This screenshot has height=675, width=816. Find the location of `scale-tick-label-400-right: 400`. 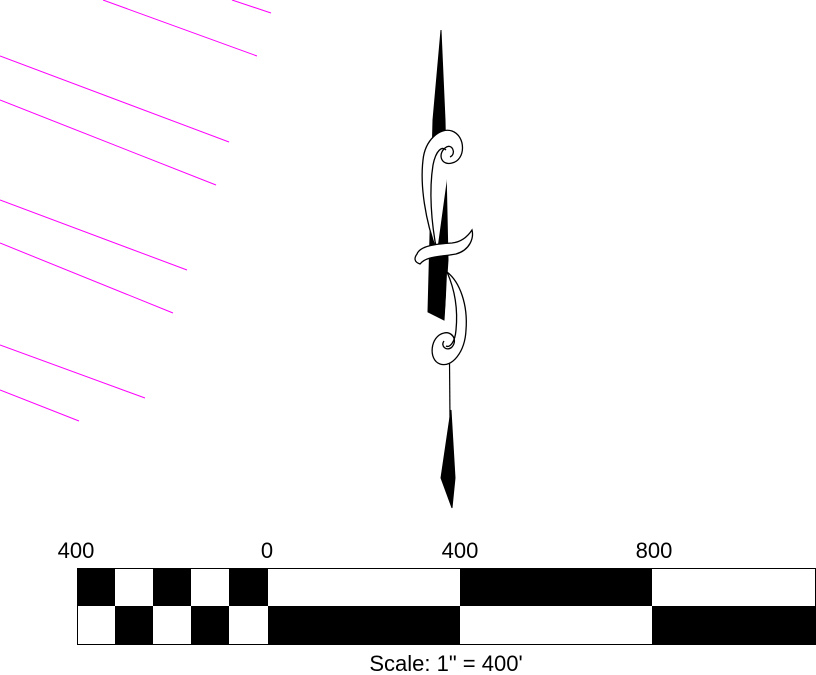

scale-tick-label-400-right: 400 is located at coordinates (460, 550).